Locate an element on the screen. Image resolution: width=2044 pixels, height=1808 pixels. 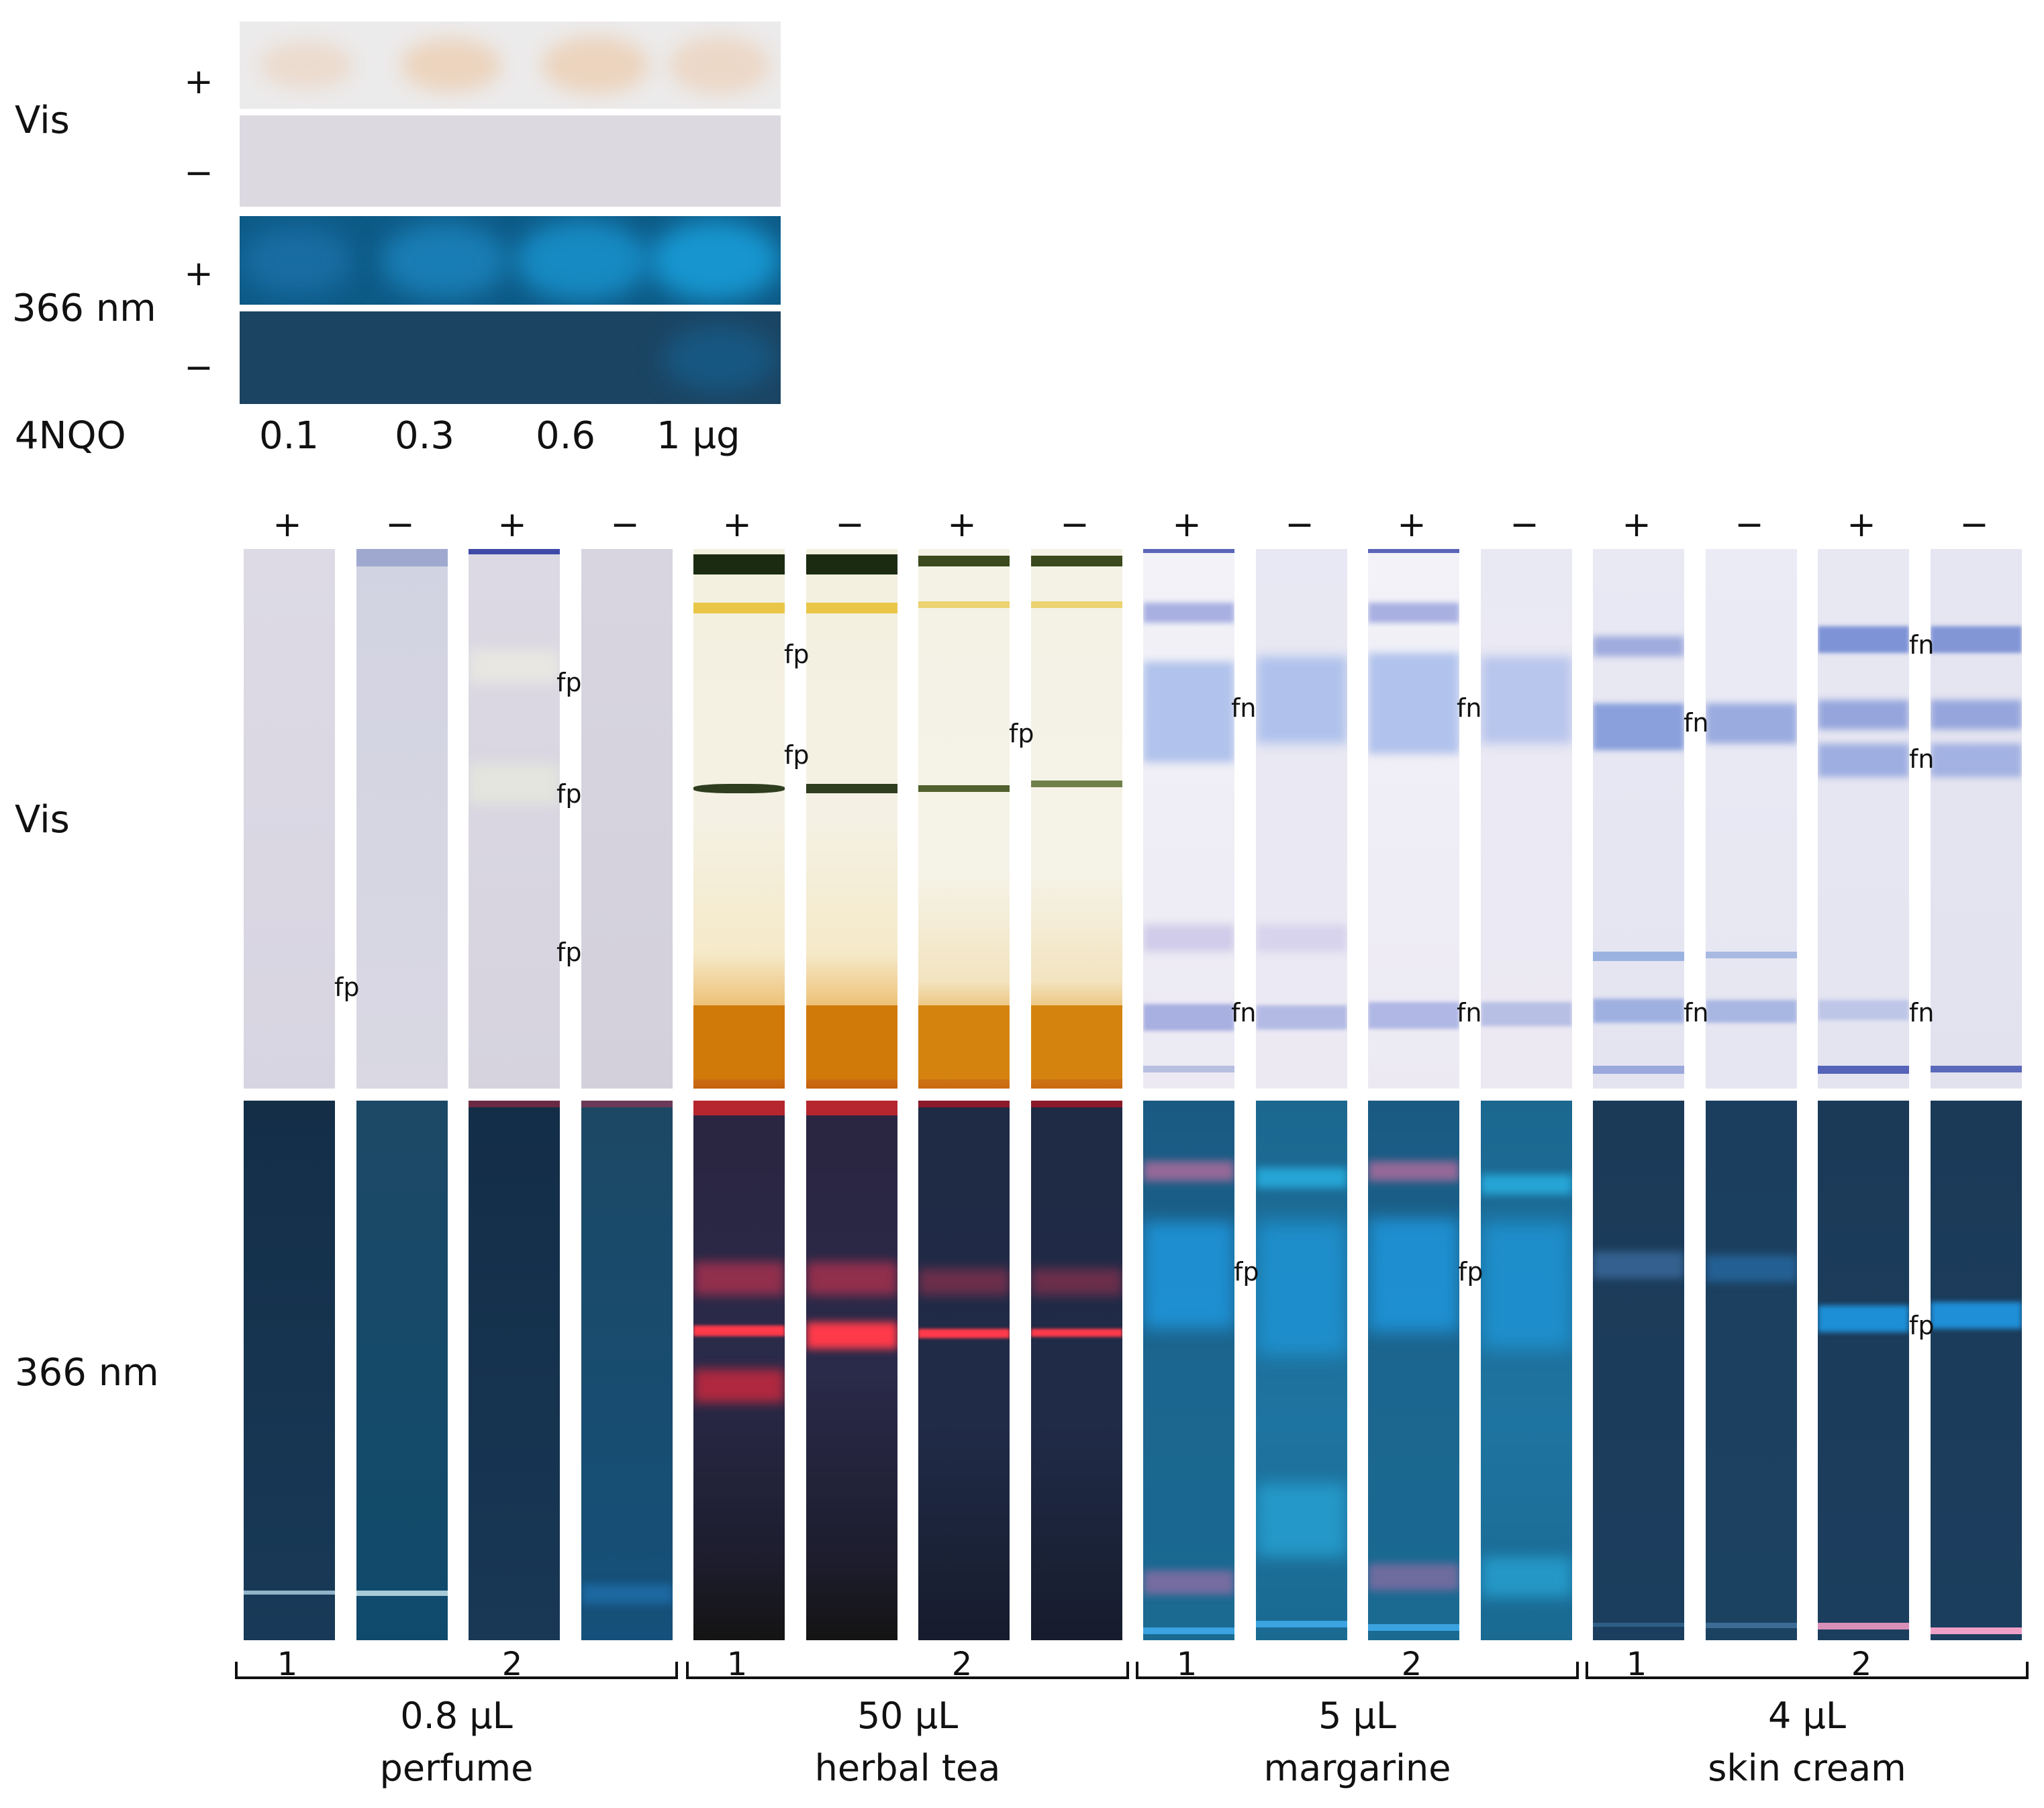
uv-strip-perfume-2-plus is located at coordinates (515, 1370).